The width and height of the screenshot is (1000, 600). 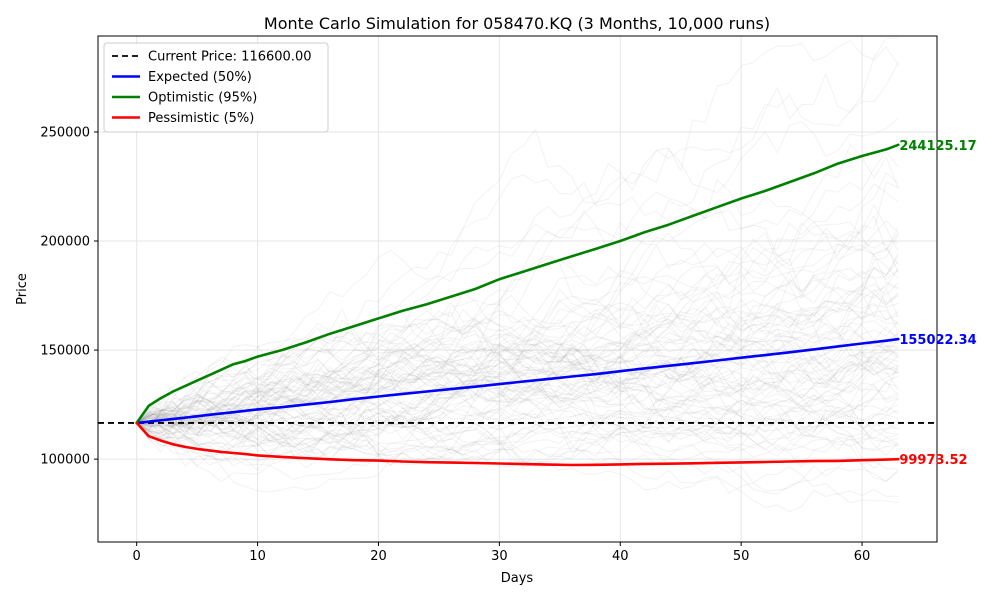 I want to click on x-tick-label: 30, so click(x=499, y=556).